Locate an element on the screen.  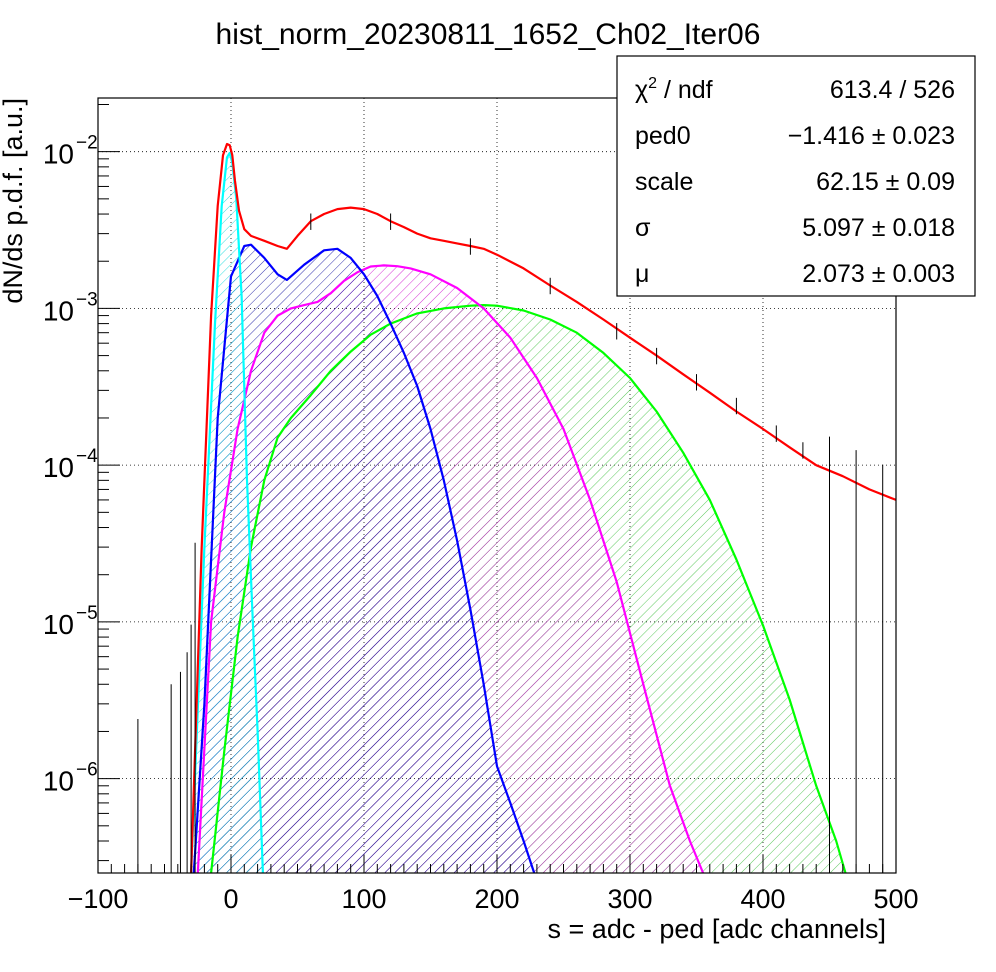
stats-box-frame is located at coordinates (796, 176).